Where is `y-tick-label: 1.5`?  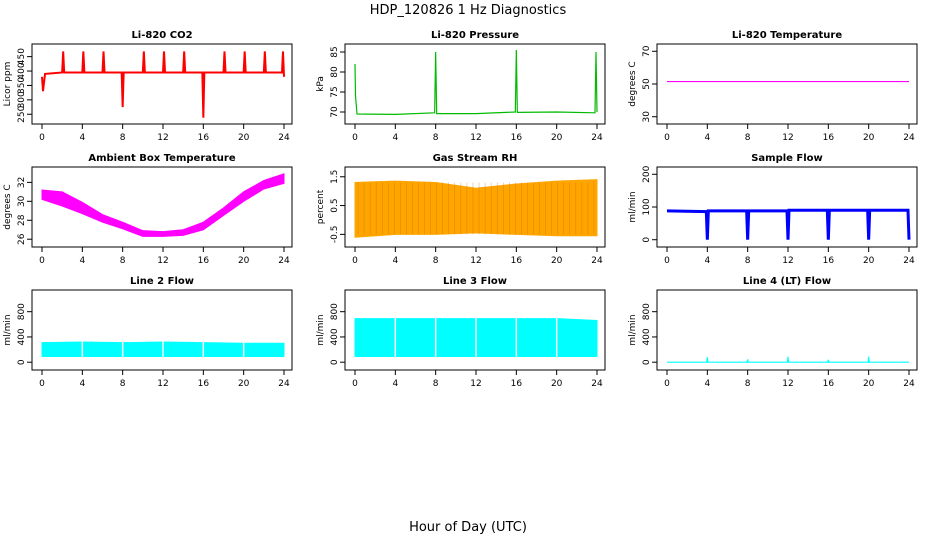
y-tick-label: 1.5 is located at coordinates (335, 177).